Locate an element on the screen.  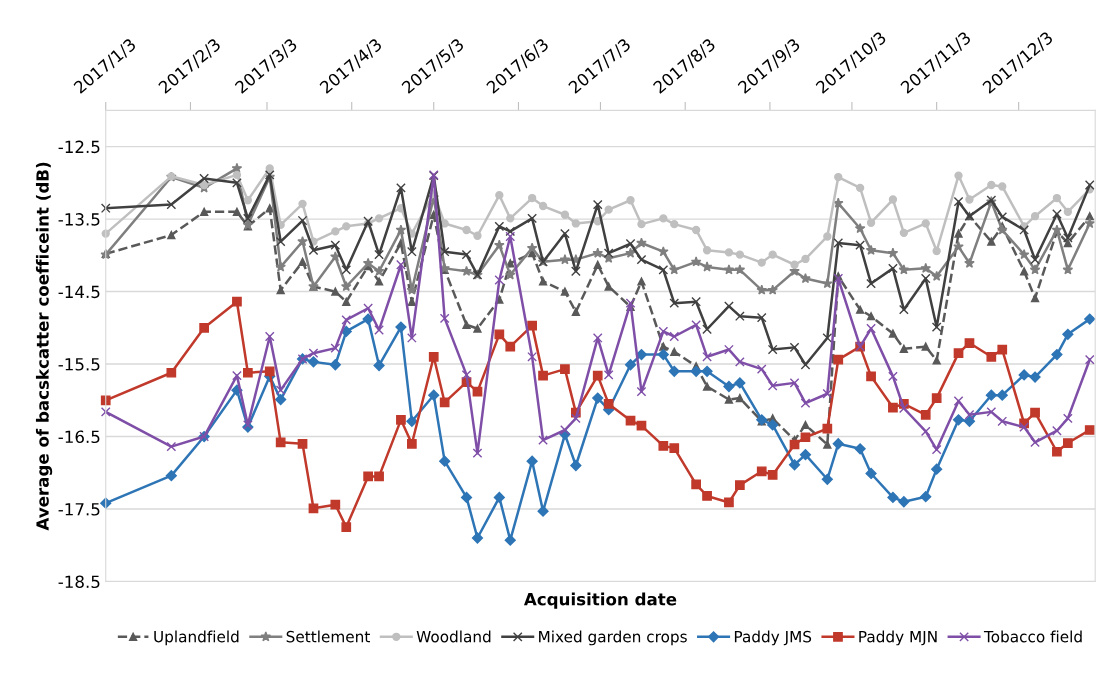
y-tick-label: -13.5 is located at coordinates (79, 219).